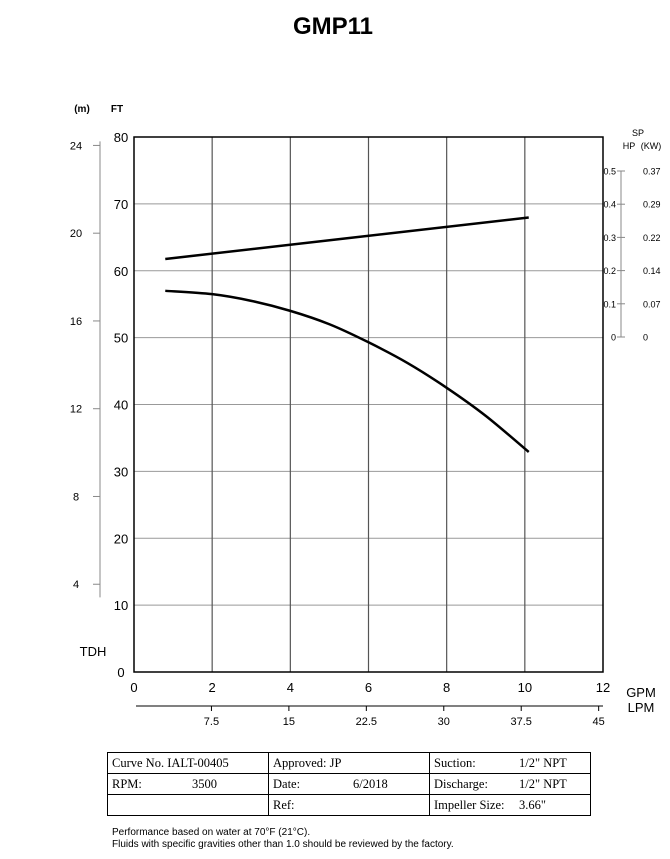 The image size is (670, 859). Describe the element at coordinates (188, 763) in the screenshot. I see `curve-no: Curve No. IALT-00405` at that location.